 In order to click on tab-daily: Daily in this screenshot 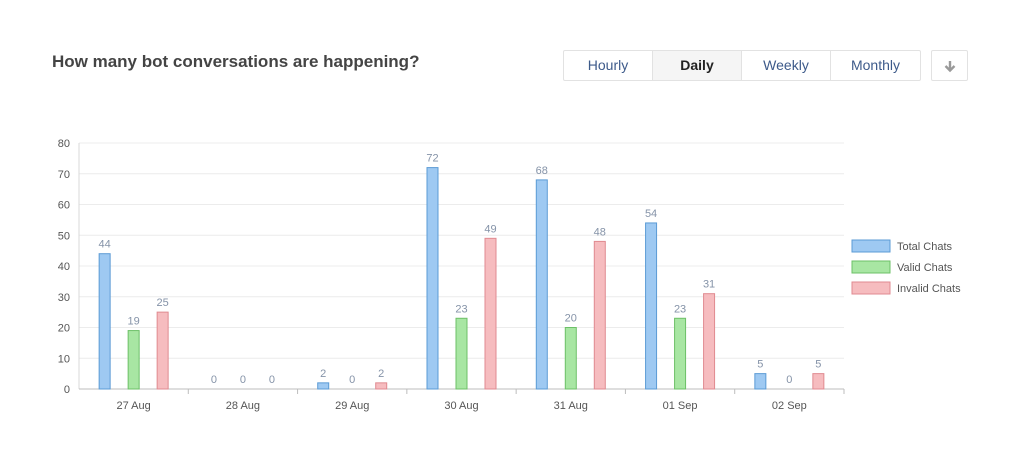, I will do `click(697, 65)`.